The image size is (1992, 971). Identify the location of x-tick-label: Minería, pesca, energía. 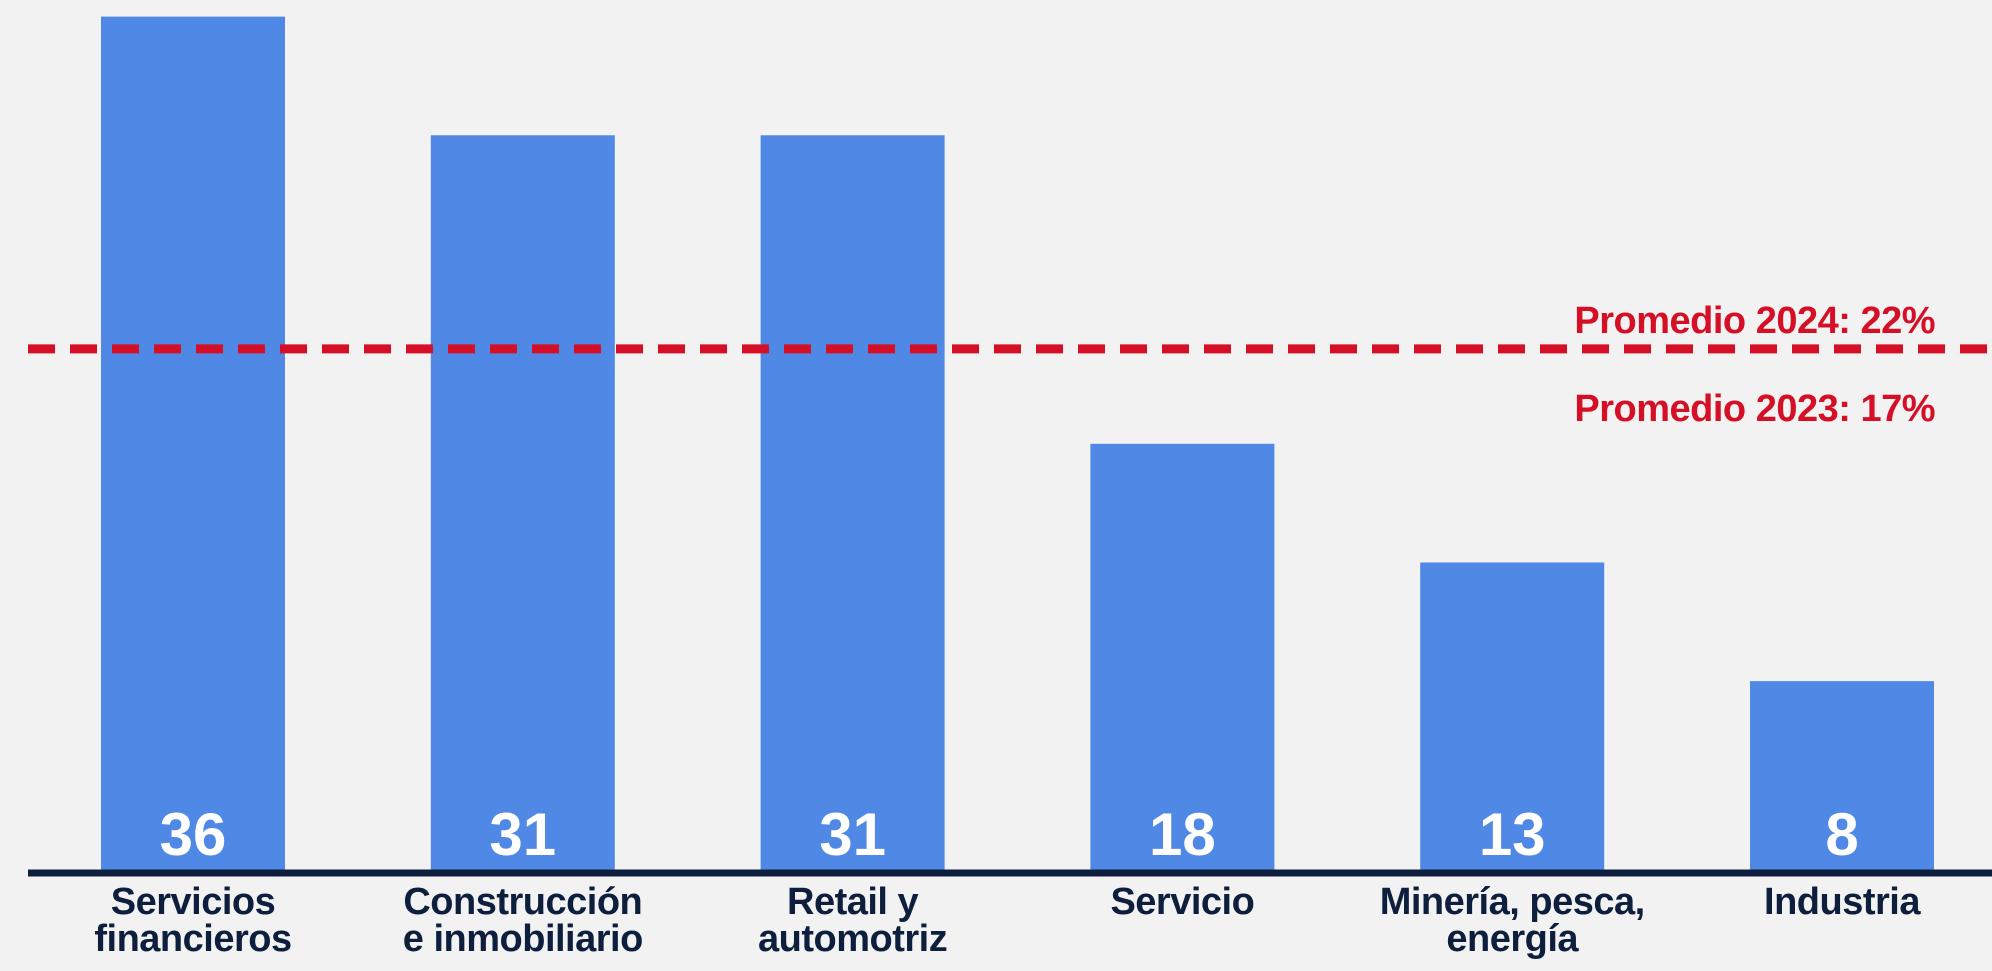
(1512, 920).